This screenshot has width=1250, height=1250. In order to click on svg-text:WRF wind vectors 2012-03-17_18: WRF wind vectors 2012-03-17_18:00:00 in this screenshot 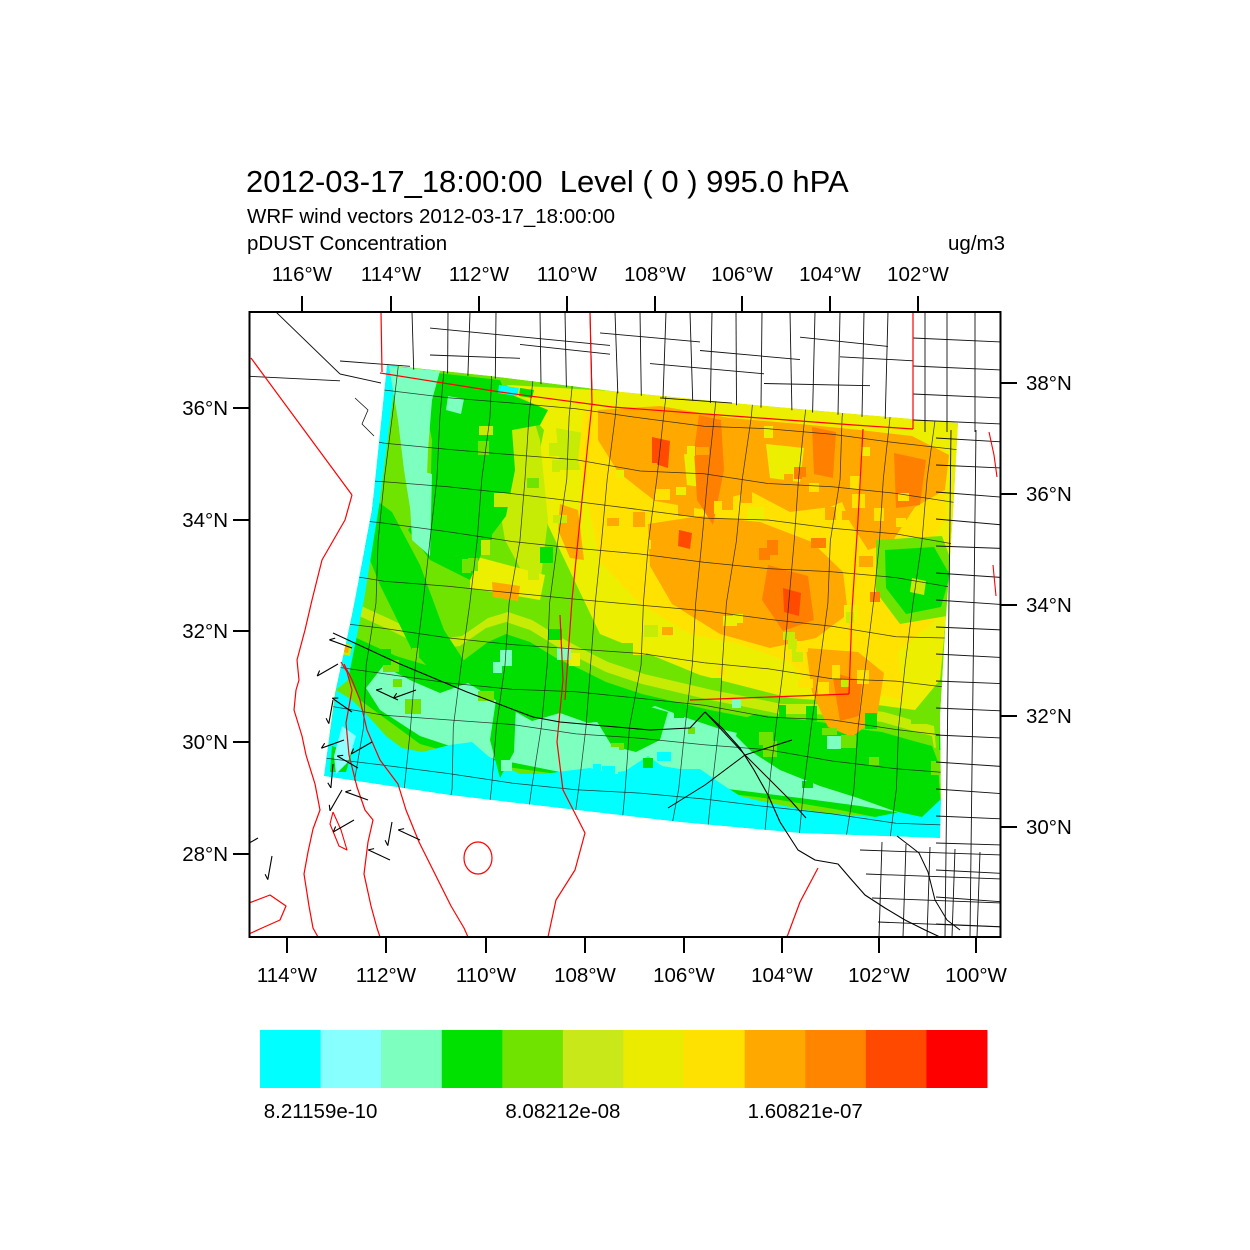, I will do `click(431, 216)`.